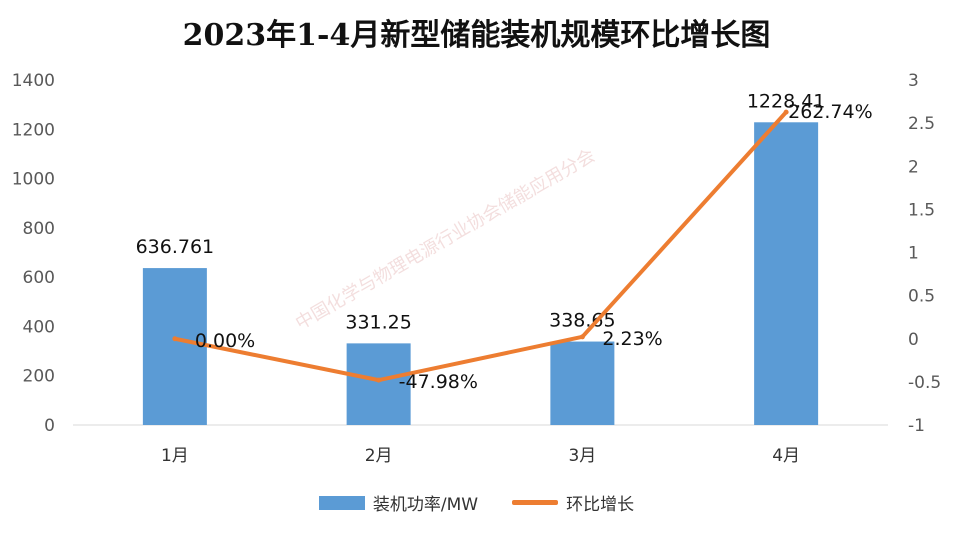 The image size is (953, 533). I want to click on right-tick-label: -1, so click(916, 426).